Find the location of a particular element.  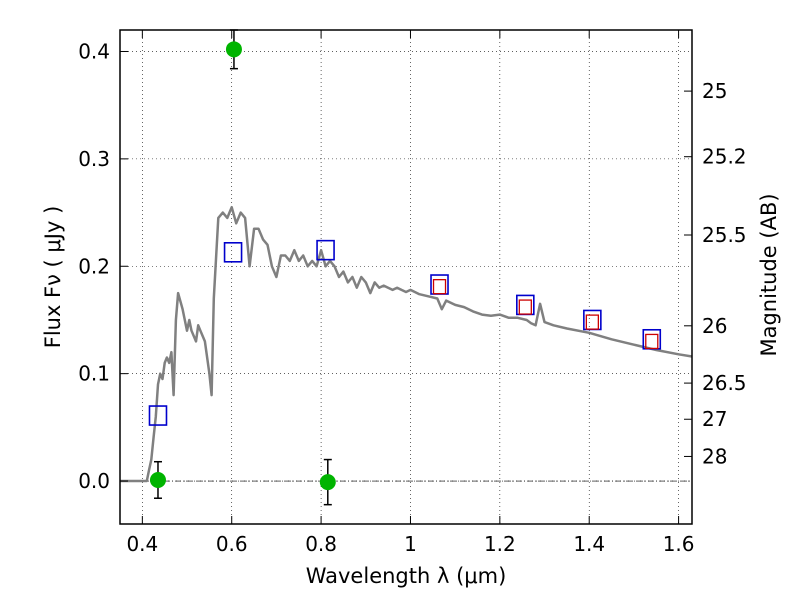

magnitude-tick-label: 27 is located at coordinates (714, 419).